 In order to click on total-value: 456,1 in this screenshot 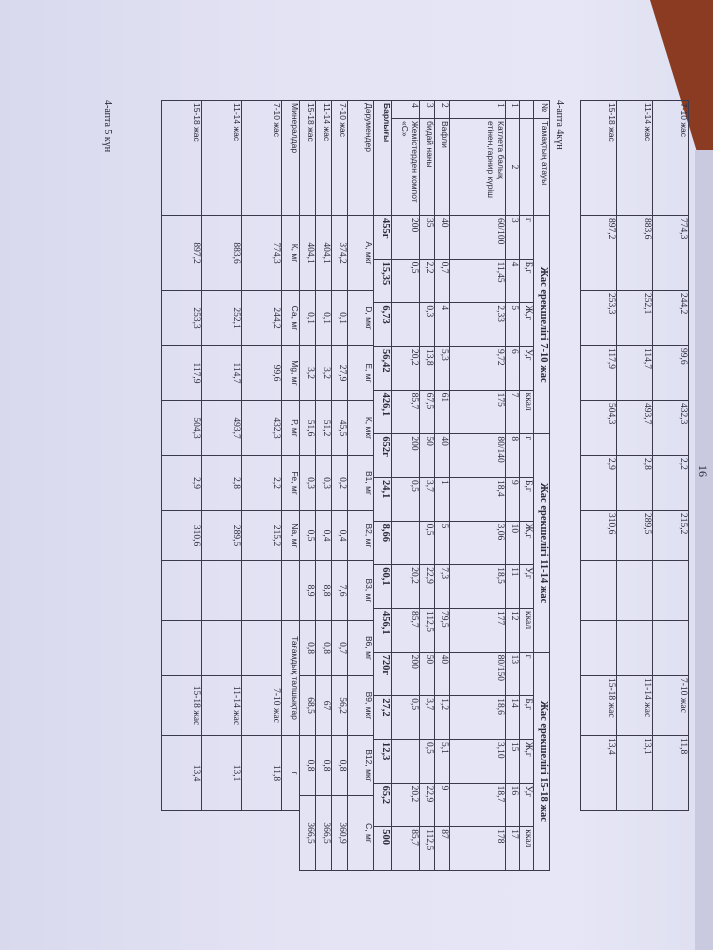, I will do `click(382, 630)`.